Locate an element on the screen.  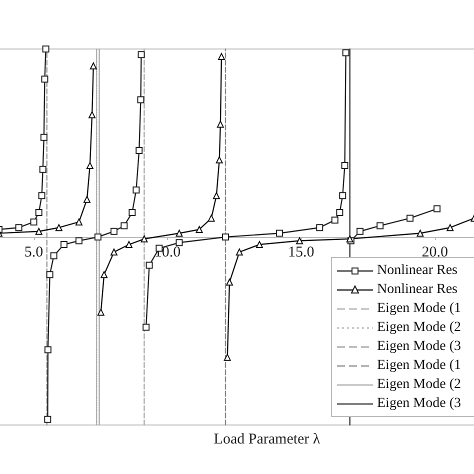
x-tick-label: 5.0 is located at coordinates (34, 252).